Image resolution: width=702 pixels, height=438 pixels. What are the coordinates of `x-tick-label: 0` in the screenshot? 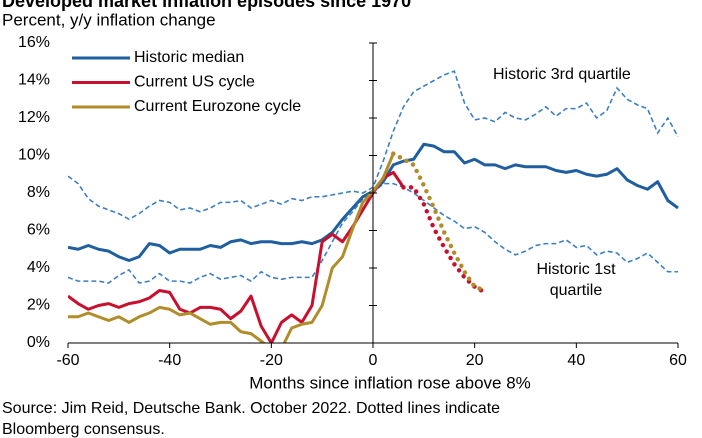 It's located at (373, 360).